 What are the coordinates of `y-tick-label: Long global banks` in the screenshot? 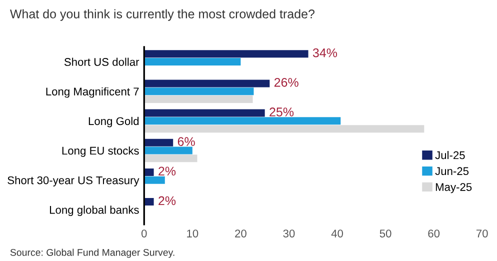 It's located at (94, 211).